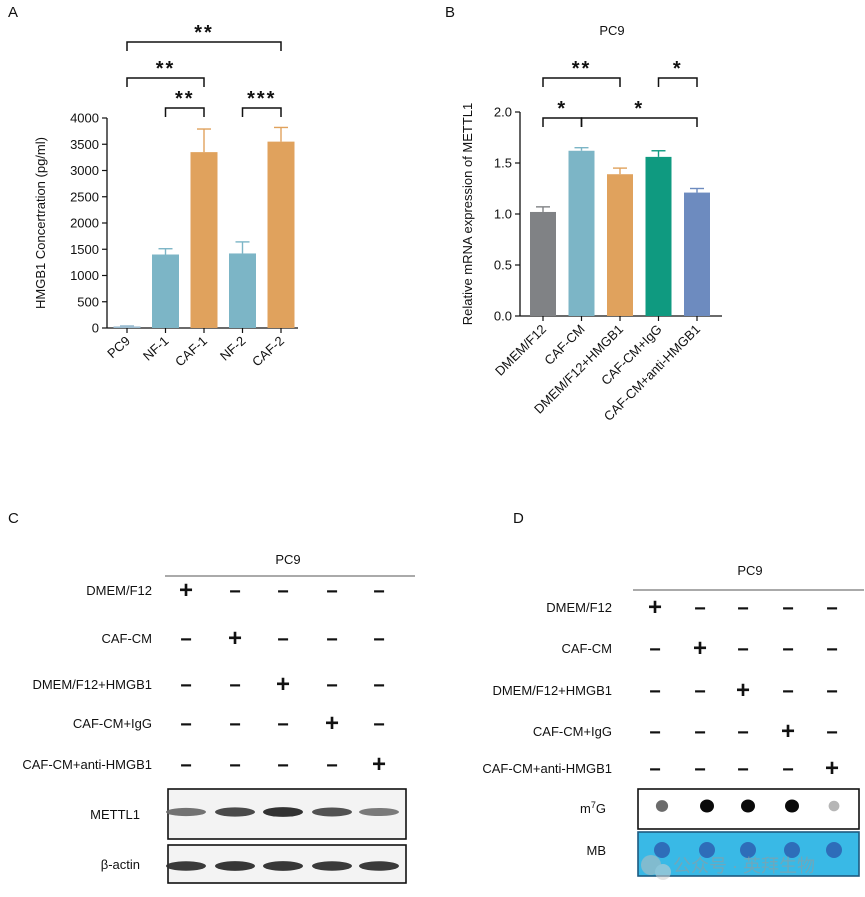 The height and width of the screenshot is (897, 865). Describe the element at coordinates (84, 275) in the screenshot. I see `y-tick-label: 1000` at that location.